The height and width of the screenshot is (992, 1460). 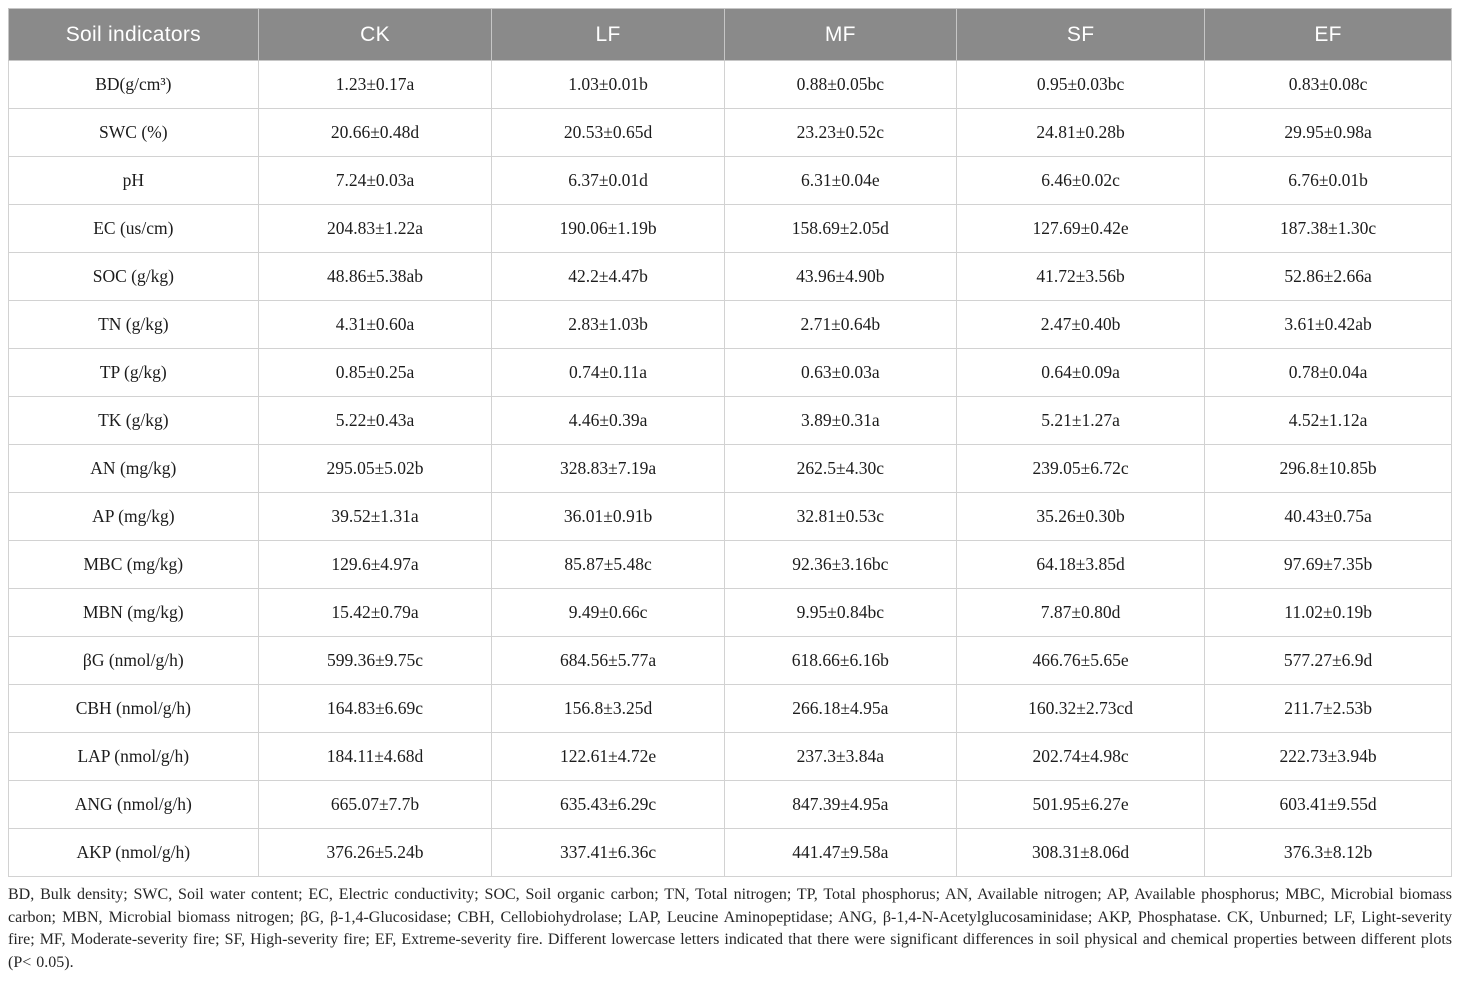 I want to click on value-cell: 156.8±3.25d, so click(x=608, y=708).